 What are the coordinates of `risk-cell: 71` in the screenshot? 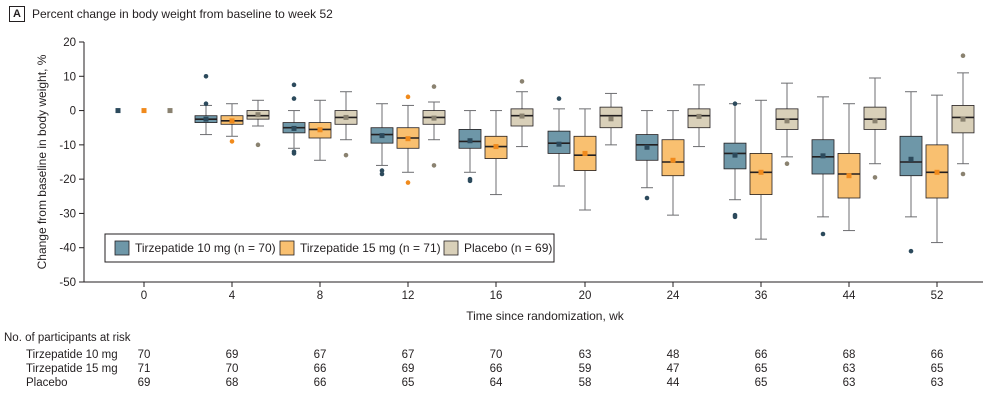 It's located at (144, 369).